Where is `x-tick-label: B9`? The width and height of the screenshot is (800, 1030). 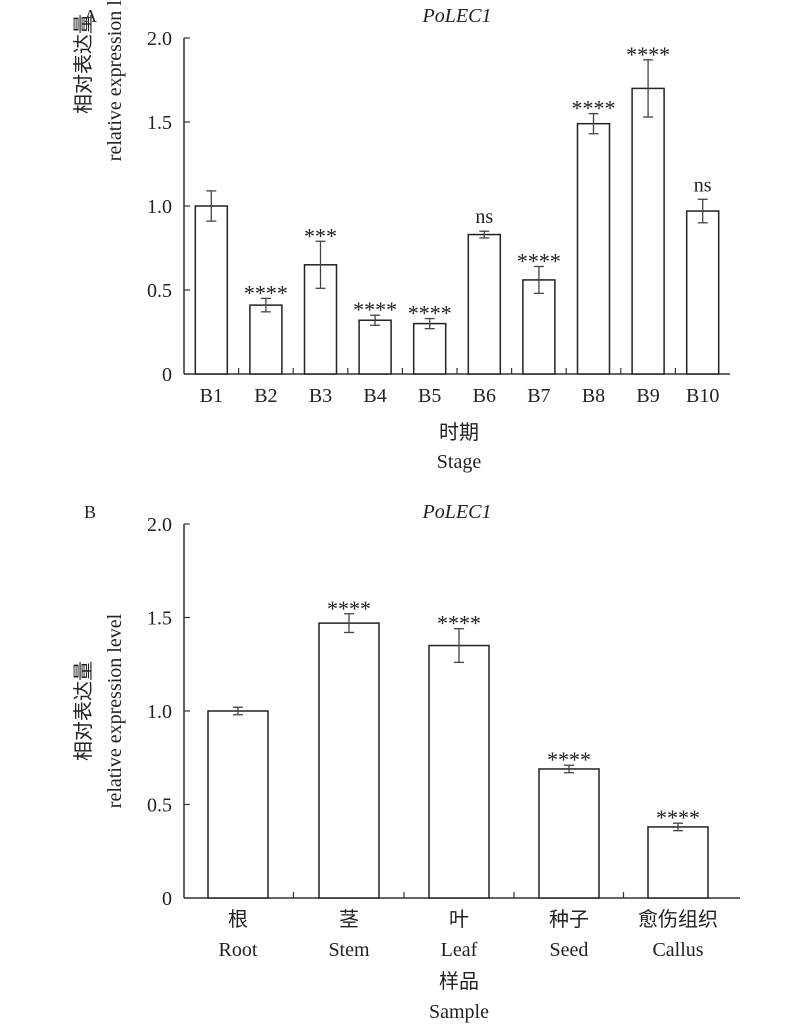
x-tick-label: B9 is located at coordinates (647, 396).